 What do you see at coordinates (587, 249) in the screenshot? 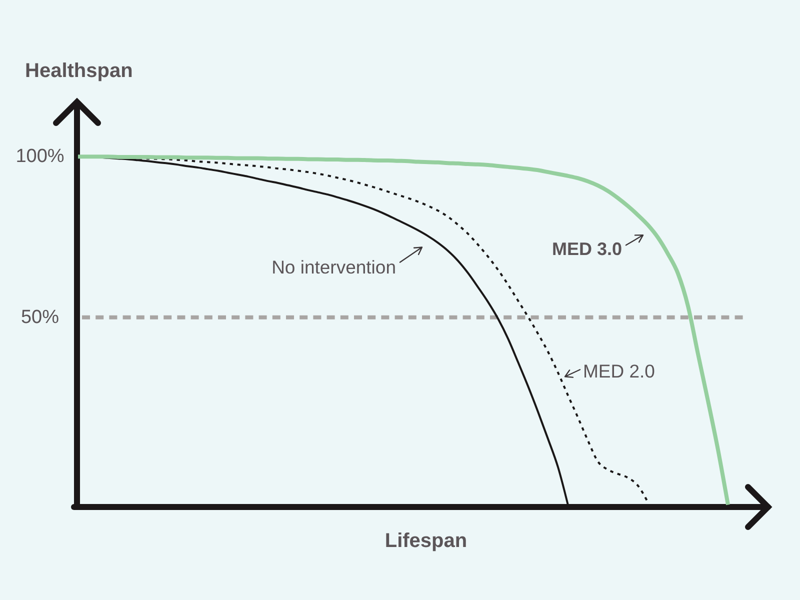
I see `series-label: MED 3.0` at bounding box center [587, 249].